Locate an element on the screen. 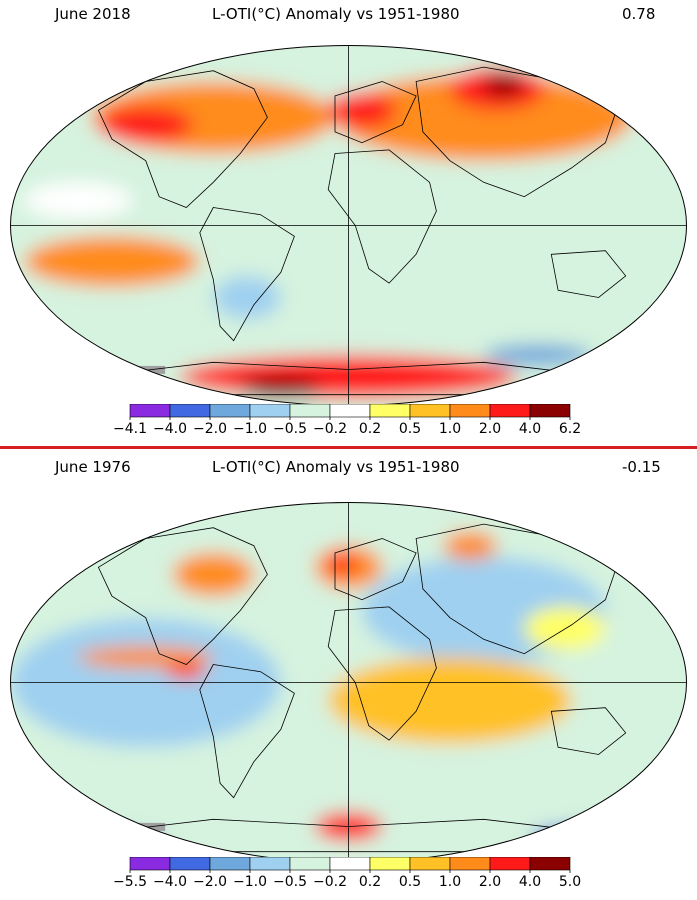 Image resolution: width=697 pixels, height=900 pixels. colorbar-tick-label: 5.0 is located at coordinates (570, 882).